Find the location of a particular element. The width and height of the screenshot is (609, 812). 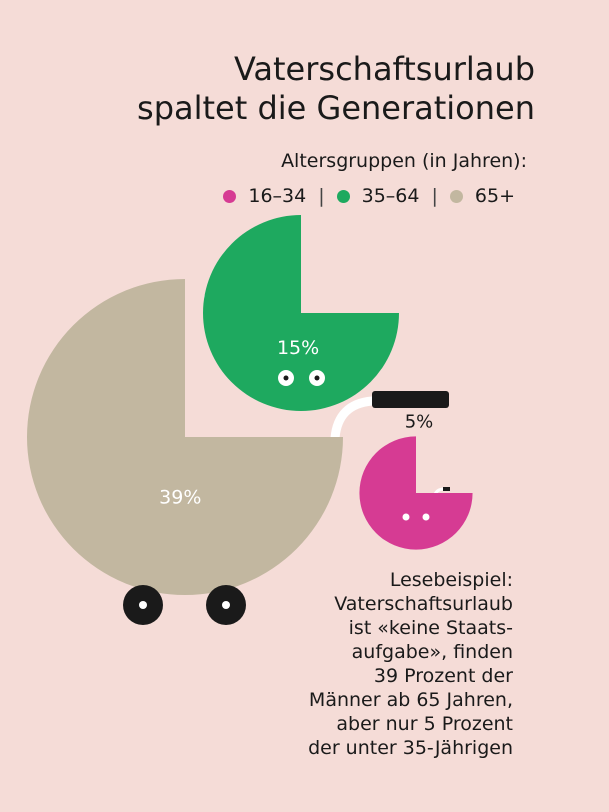

reading-line: Lesebeispiel: is located at coordinates (451, 580).